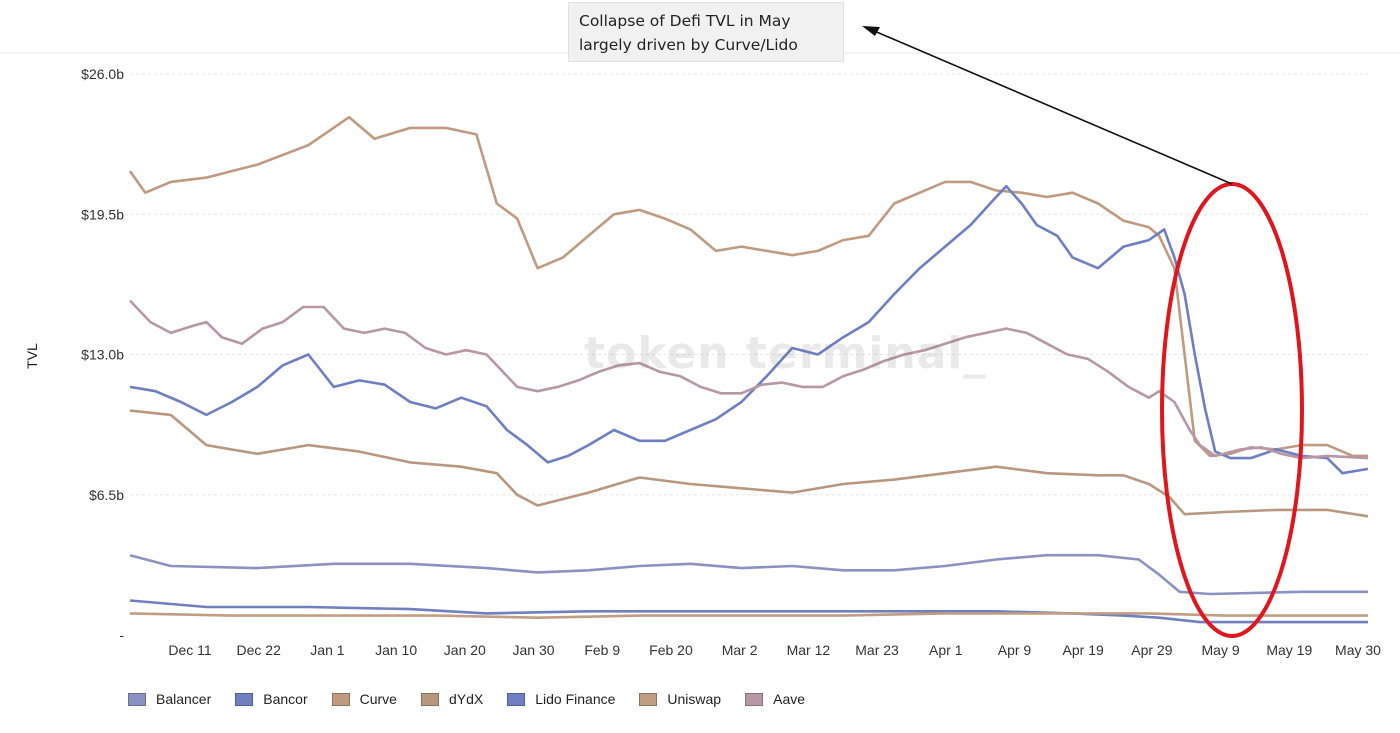  Describe the element at coordinates (809, 650) in the screenshot. I see `x-tick-label: Mar 12` at that location.